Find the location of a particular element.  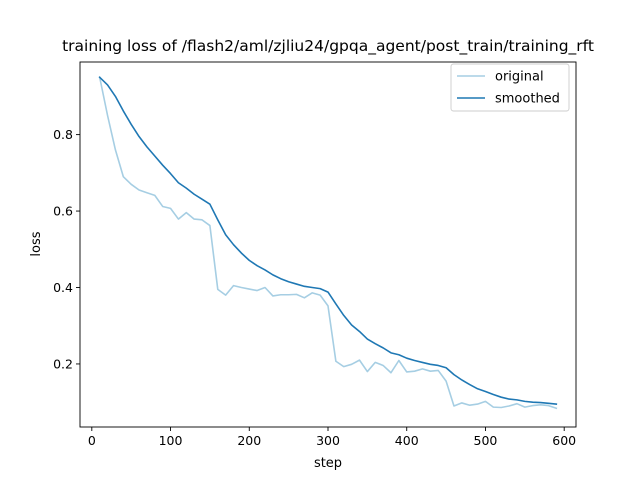

x-tick-label: 600 is located at coordinates (564, 440).